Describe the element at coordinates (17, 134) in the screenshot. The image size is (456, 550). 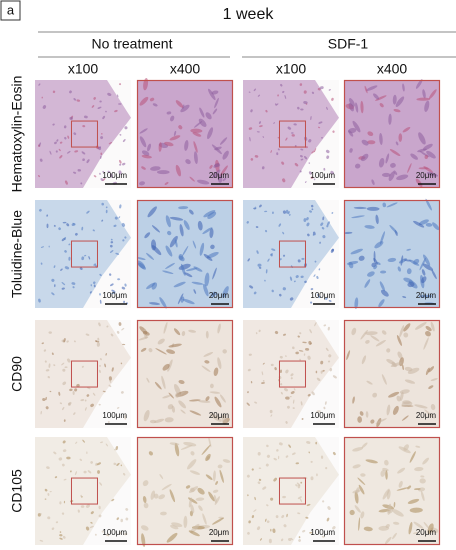
I see `row-label: Hematoxylin-Eosin` at that location.